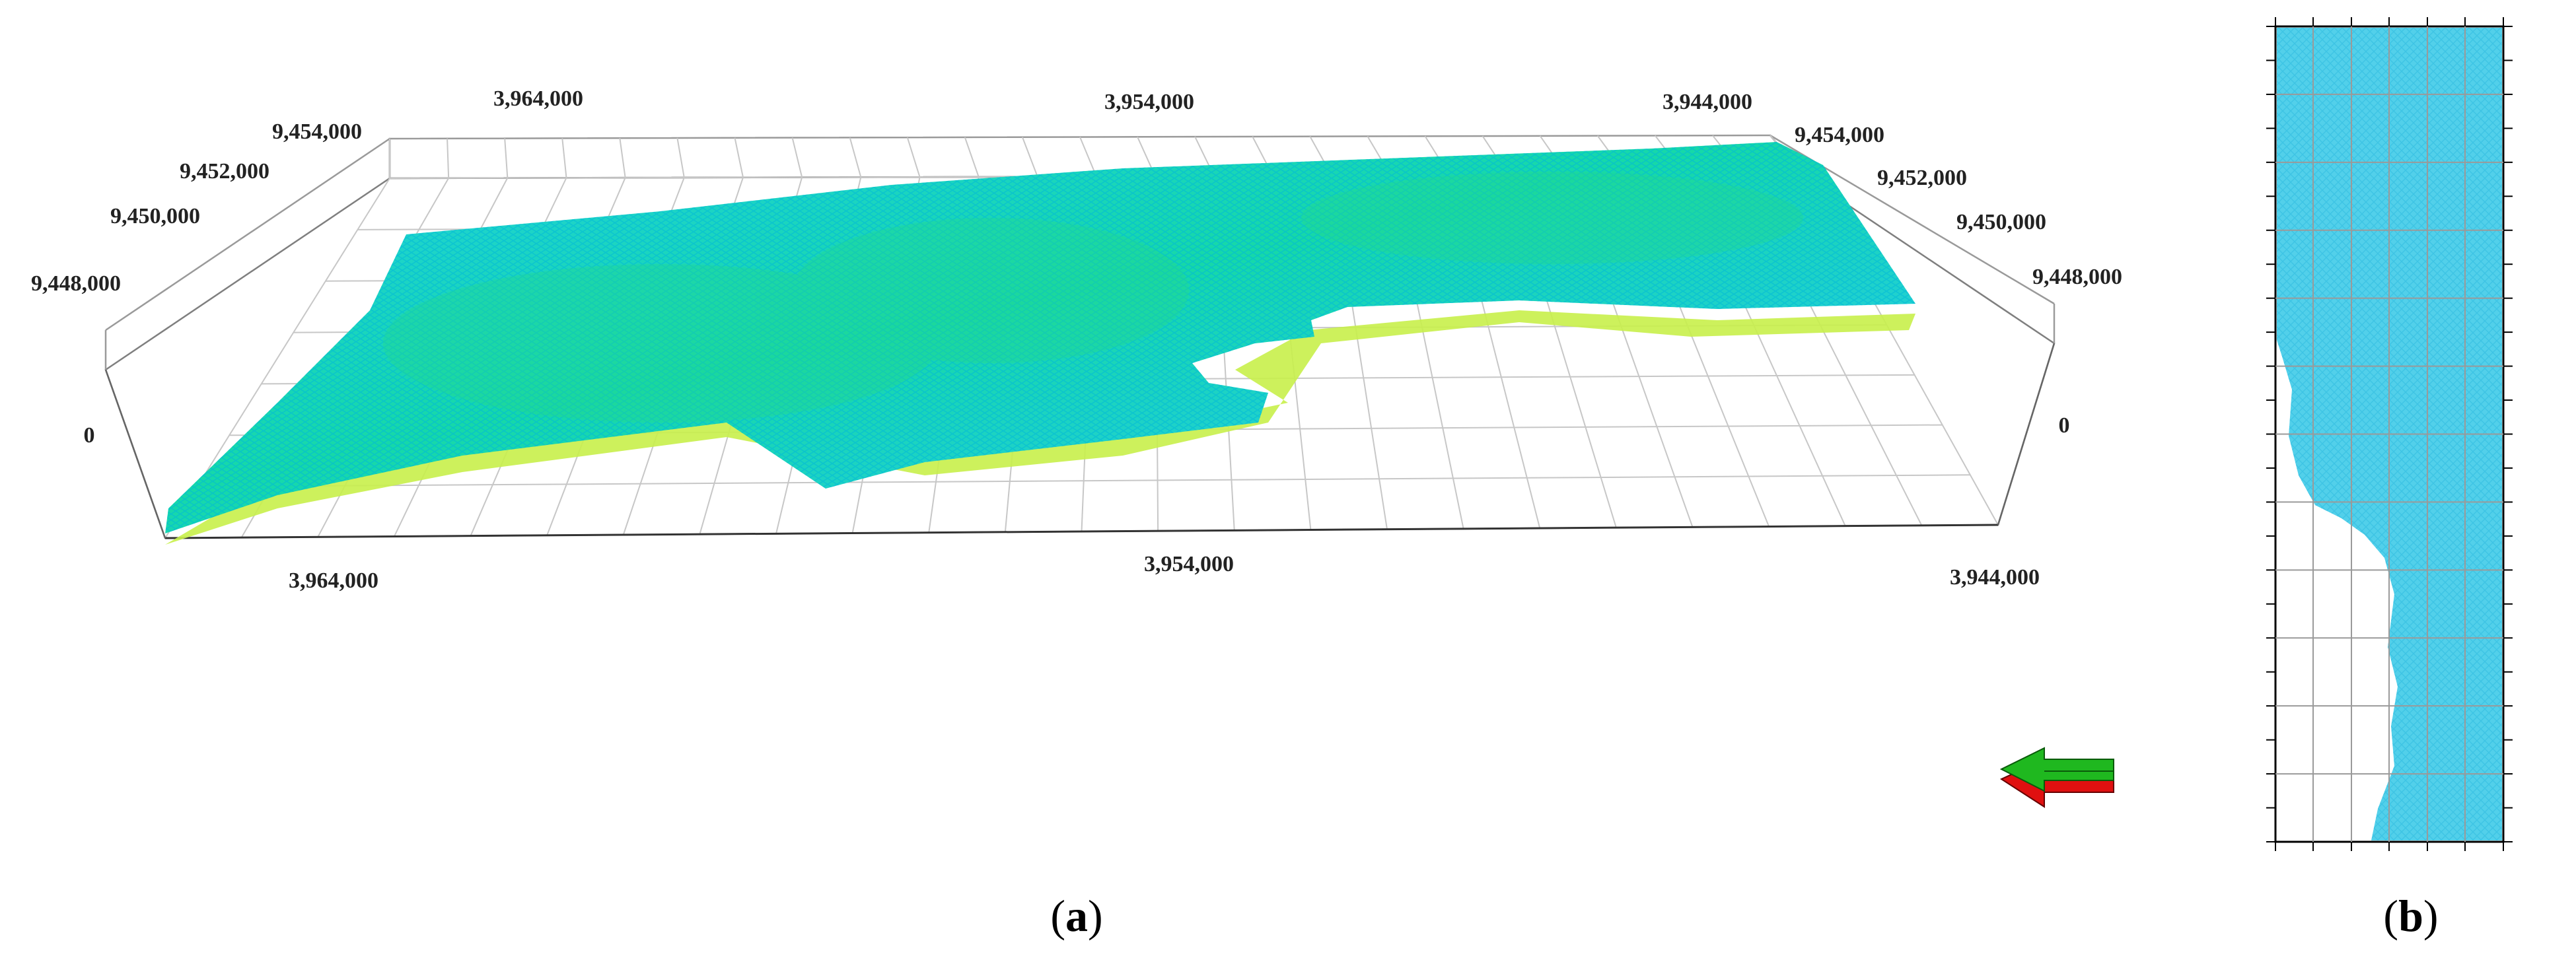 The width and height of the screenshot is (2576, 958). What do you see at coordinates (1189, 564) in the screenshot?
I see `front-bottom-tick-2: 3,954,000` at bounding box center [1189, 564].